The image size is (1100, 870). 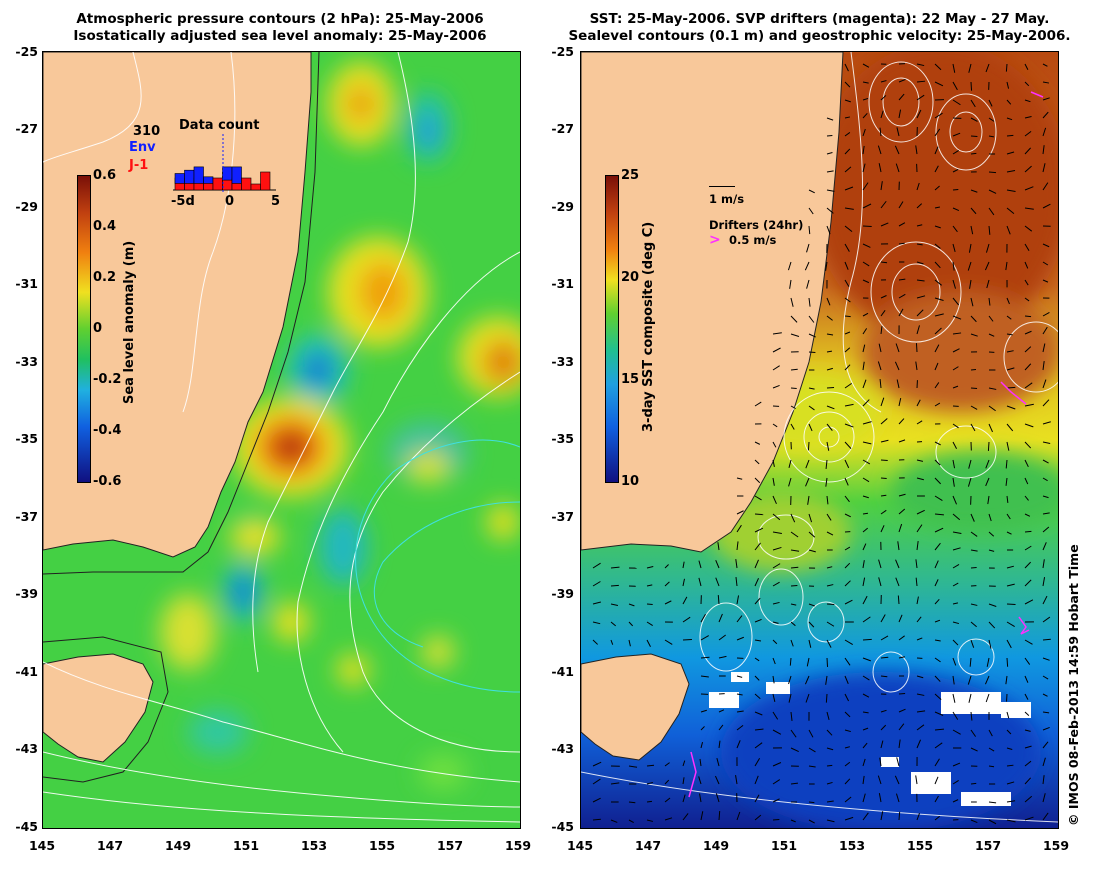 I want to click on velocity-key-arrow, so click(x=722, y=186).